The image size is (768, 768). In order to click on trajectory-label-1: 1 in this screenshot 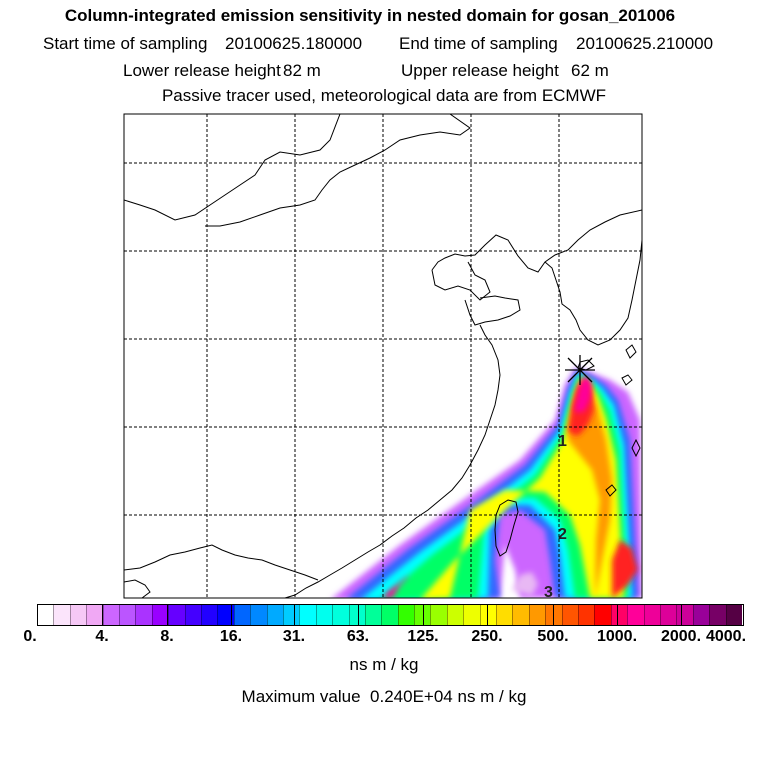, I will do `click(562, 441)`.